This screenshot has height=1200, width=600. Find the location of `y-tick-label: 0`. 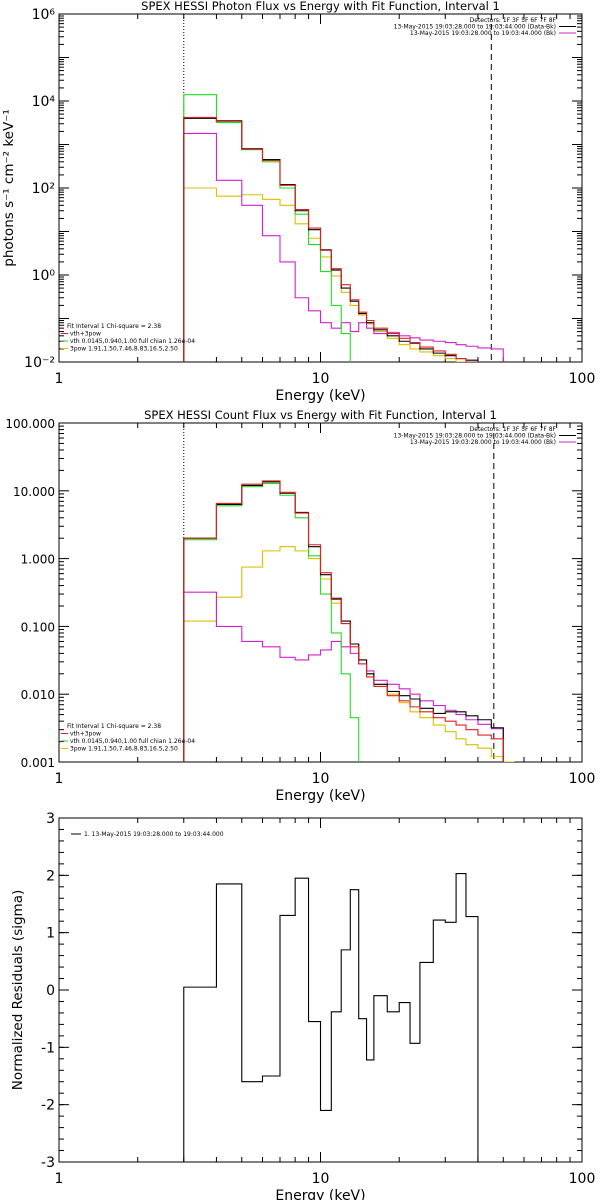

y-tick-label: 0 is located at coordinates (50, 991).